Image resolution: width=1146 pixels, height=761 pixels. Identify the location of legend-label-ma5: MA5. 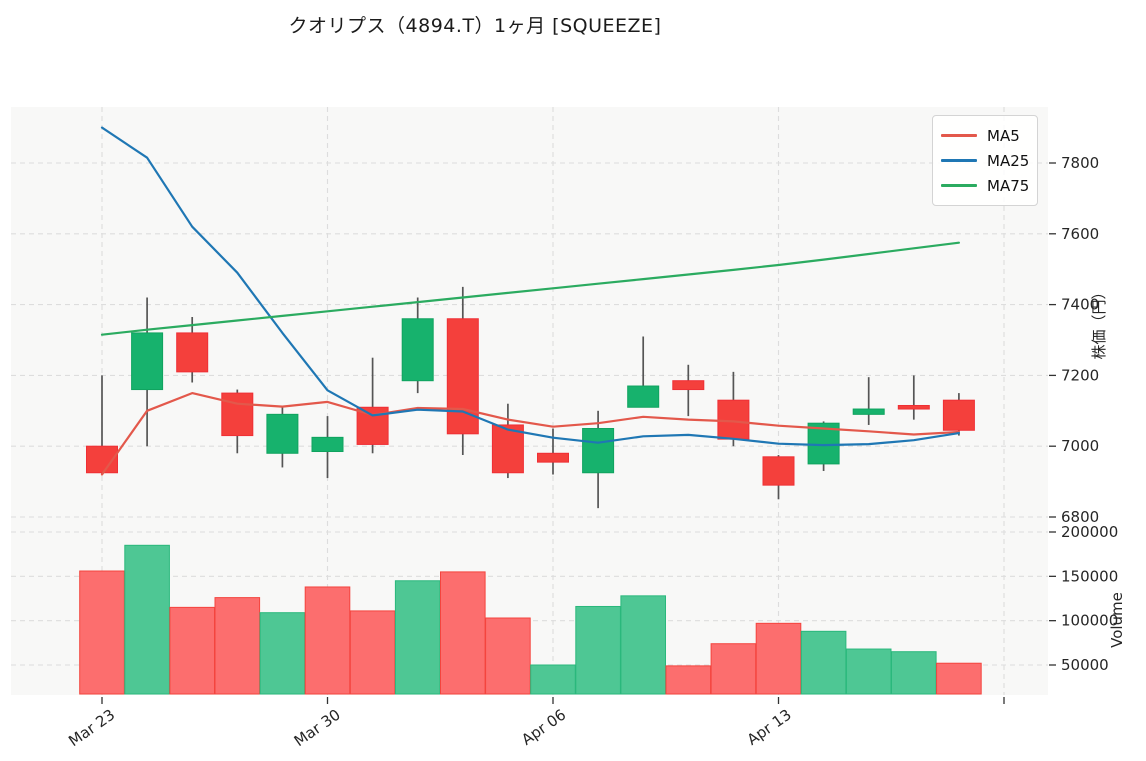
(1003, 135).